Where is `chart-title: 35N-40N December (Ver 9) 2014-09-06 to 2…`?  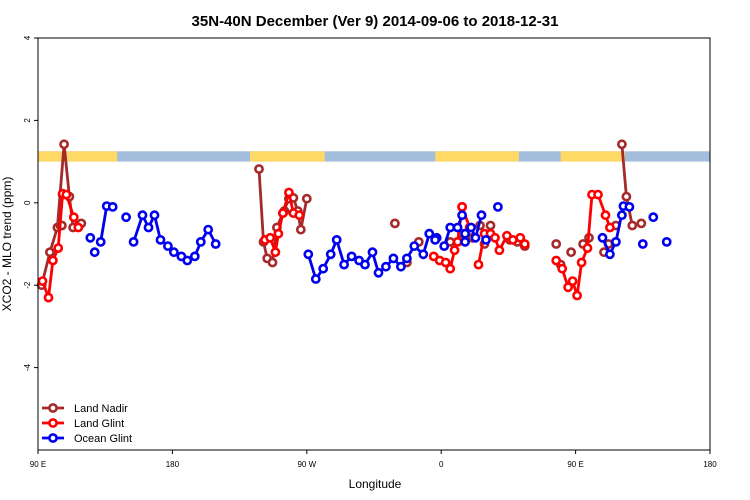
chart-title: 35N-40N December (Ver 9) 2014-09-06 to 2… is located at coordinates (375, 21).